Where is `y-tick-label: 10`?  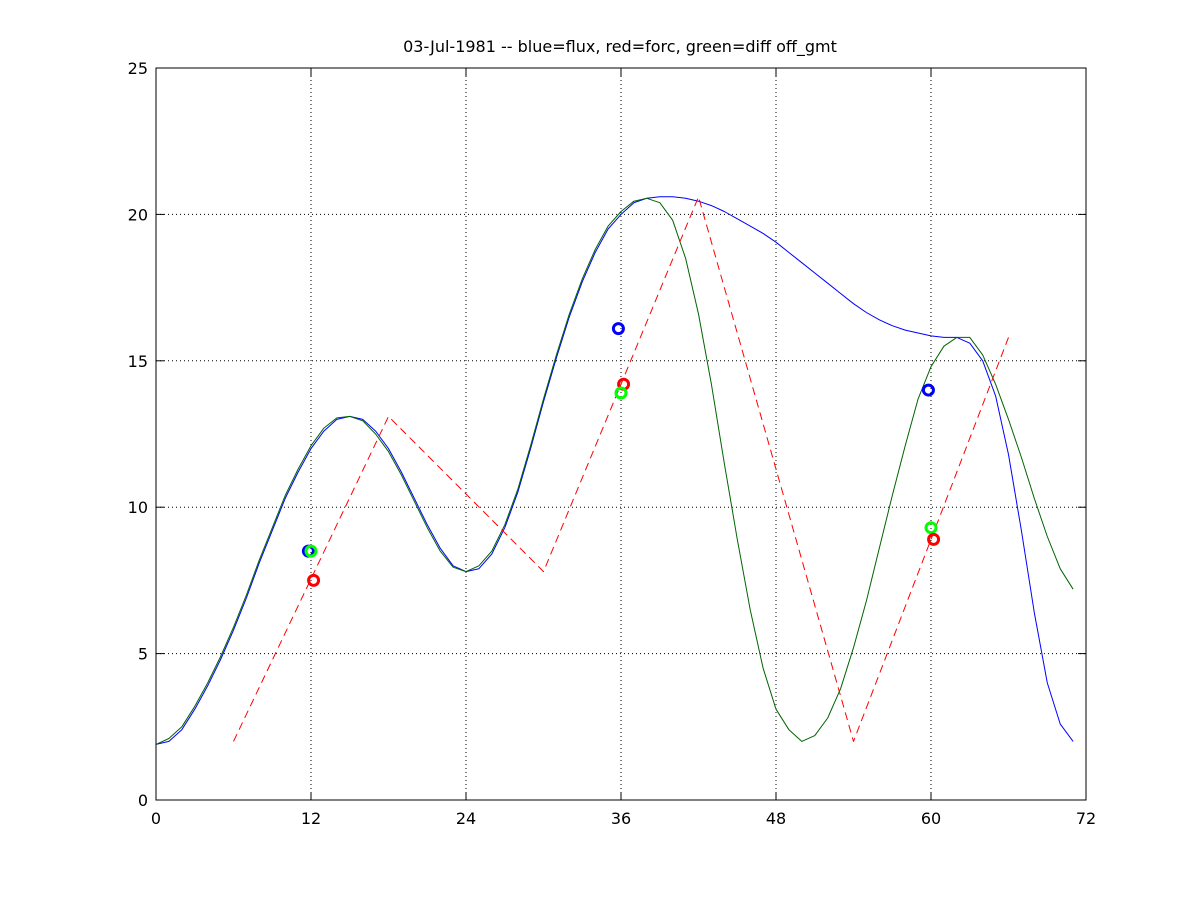
y-tick-label: 10 is located at coordinates (138, 507).